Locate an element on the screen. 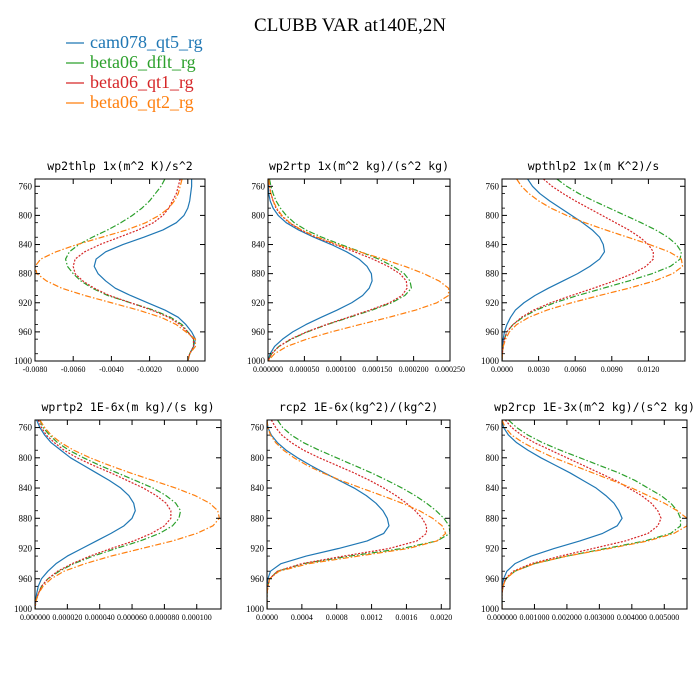 This screenshot has width=700, height=700. xtick-label-3-5: 0.000100 is located at coordinates (197, 617).